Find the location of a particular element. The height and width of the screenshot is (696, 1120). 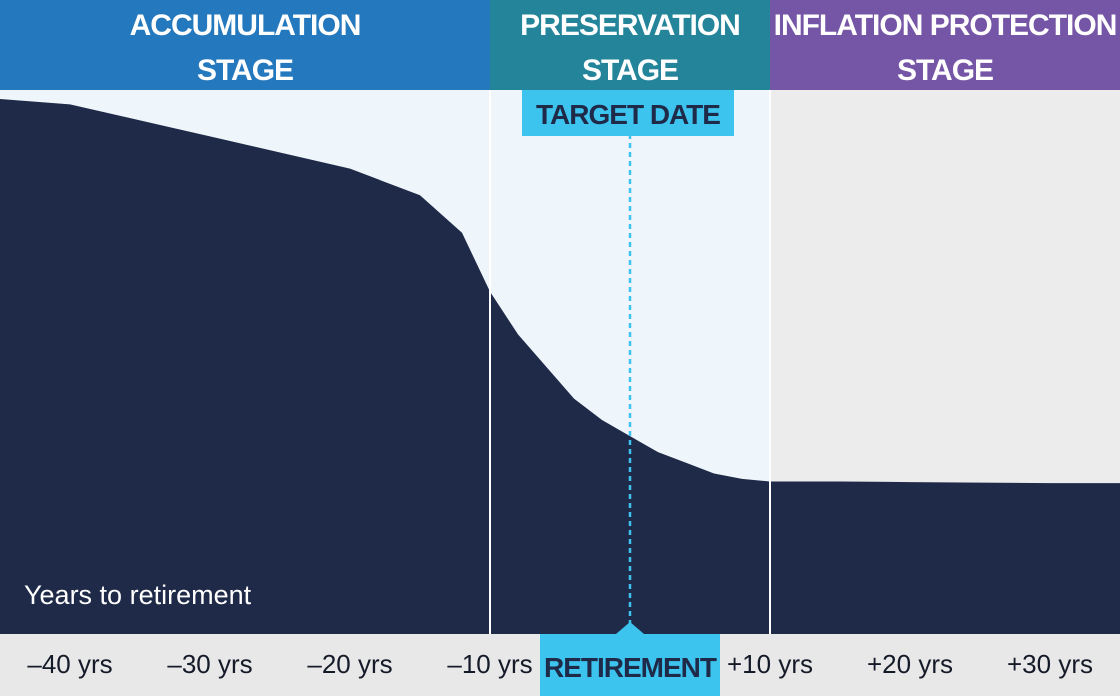

inflation-header-band is located at coordinates (945, 45).